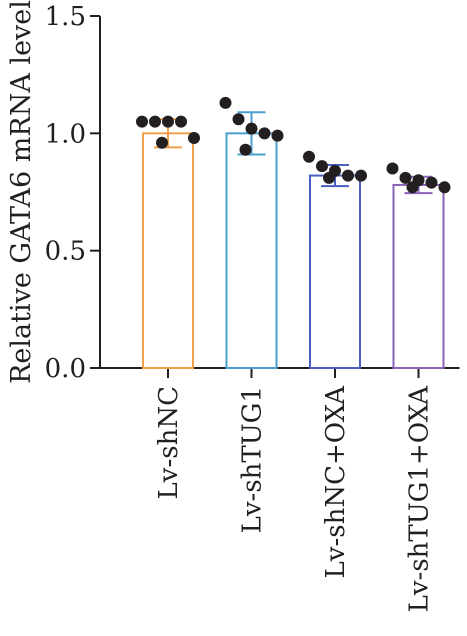 This screenshot has height=636, width=467. What do you see at coordinates (21, 192) in the screenshot?
I see `y-axis-title: Relative GATA6 mRNA level` at bounding box center [21, 192].